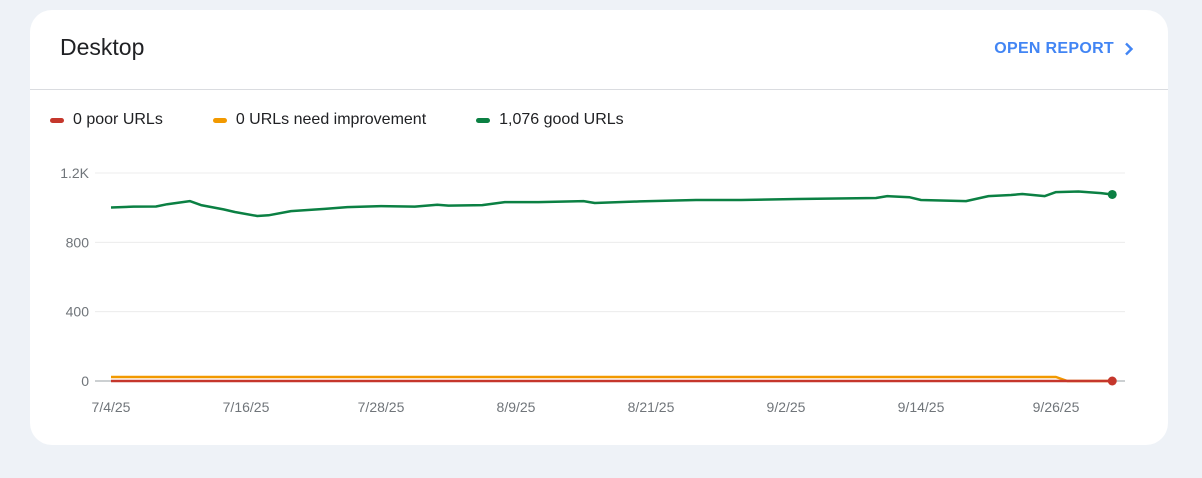  I want to click on y-tick-label: 400, so click(78, 312).